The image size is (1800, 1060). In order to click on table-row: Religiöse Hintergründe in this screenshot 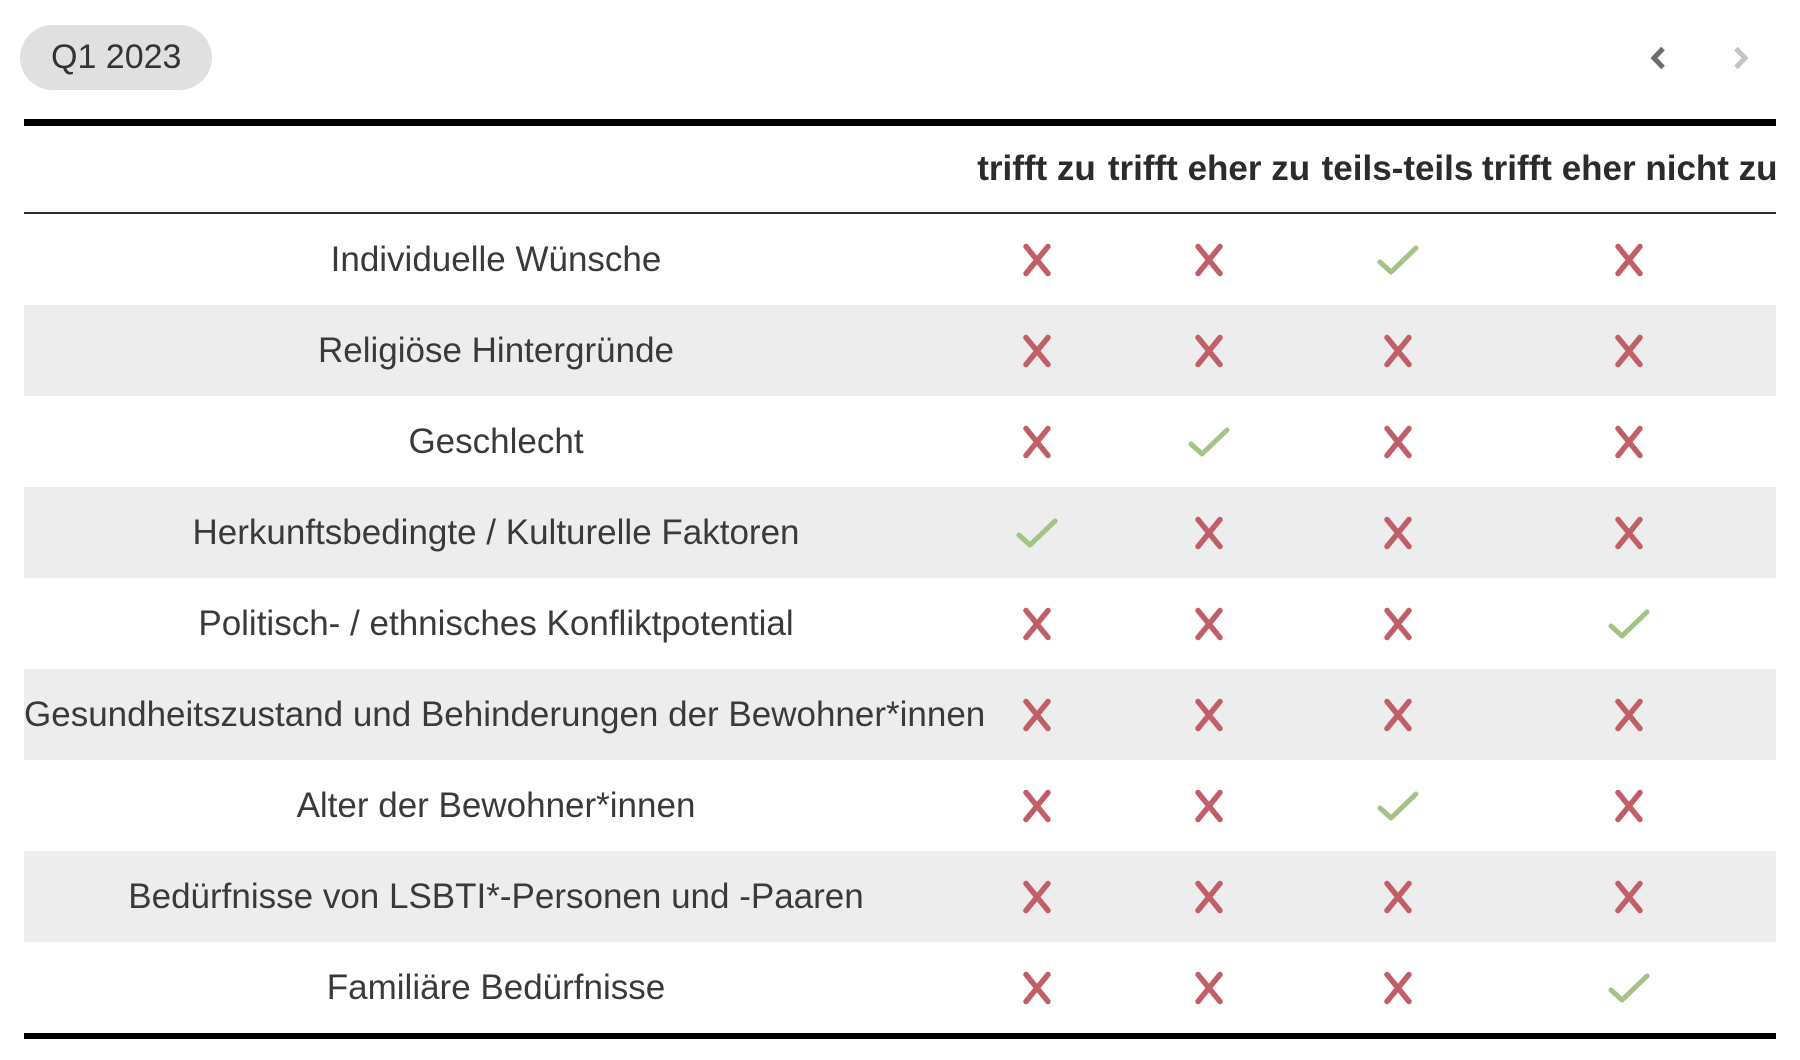, I will do `click(900, 350)`.